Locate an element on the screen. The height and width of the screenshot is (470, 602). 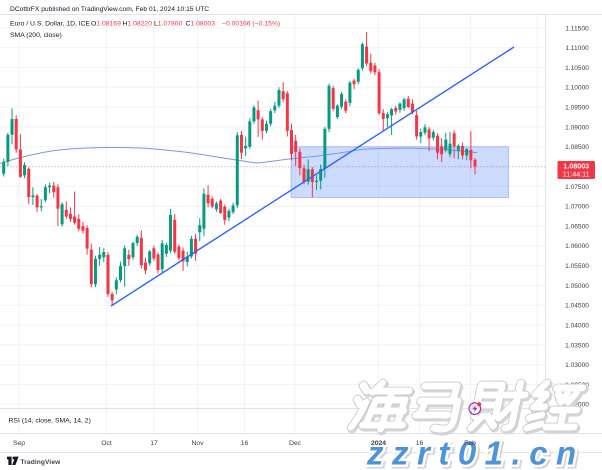
svg-text: 1.11500 is located at coordinates (577, 28).